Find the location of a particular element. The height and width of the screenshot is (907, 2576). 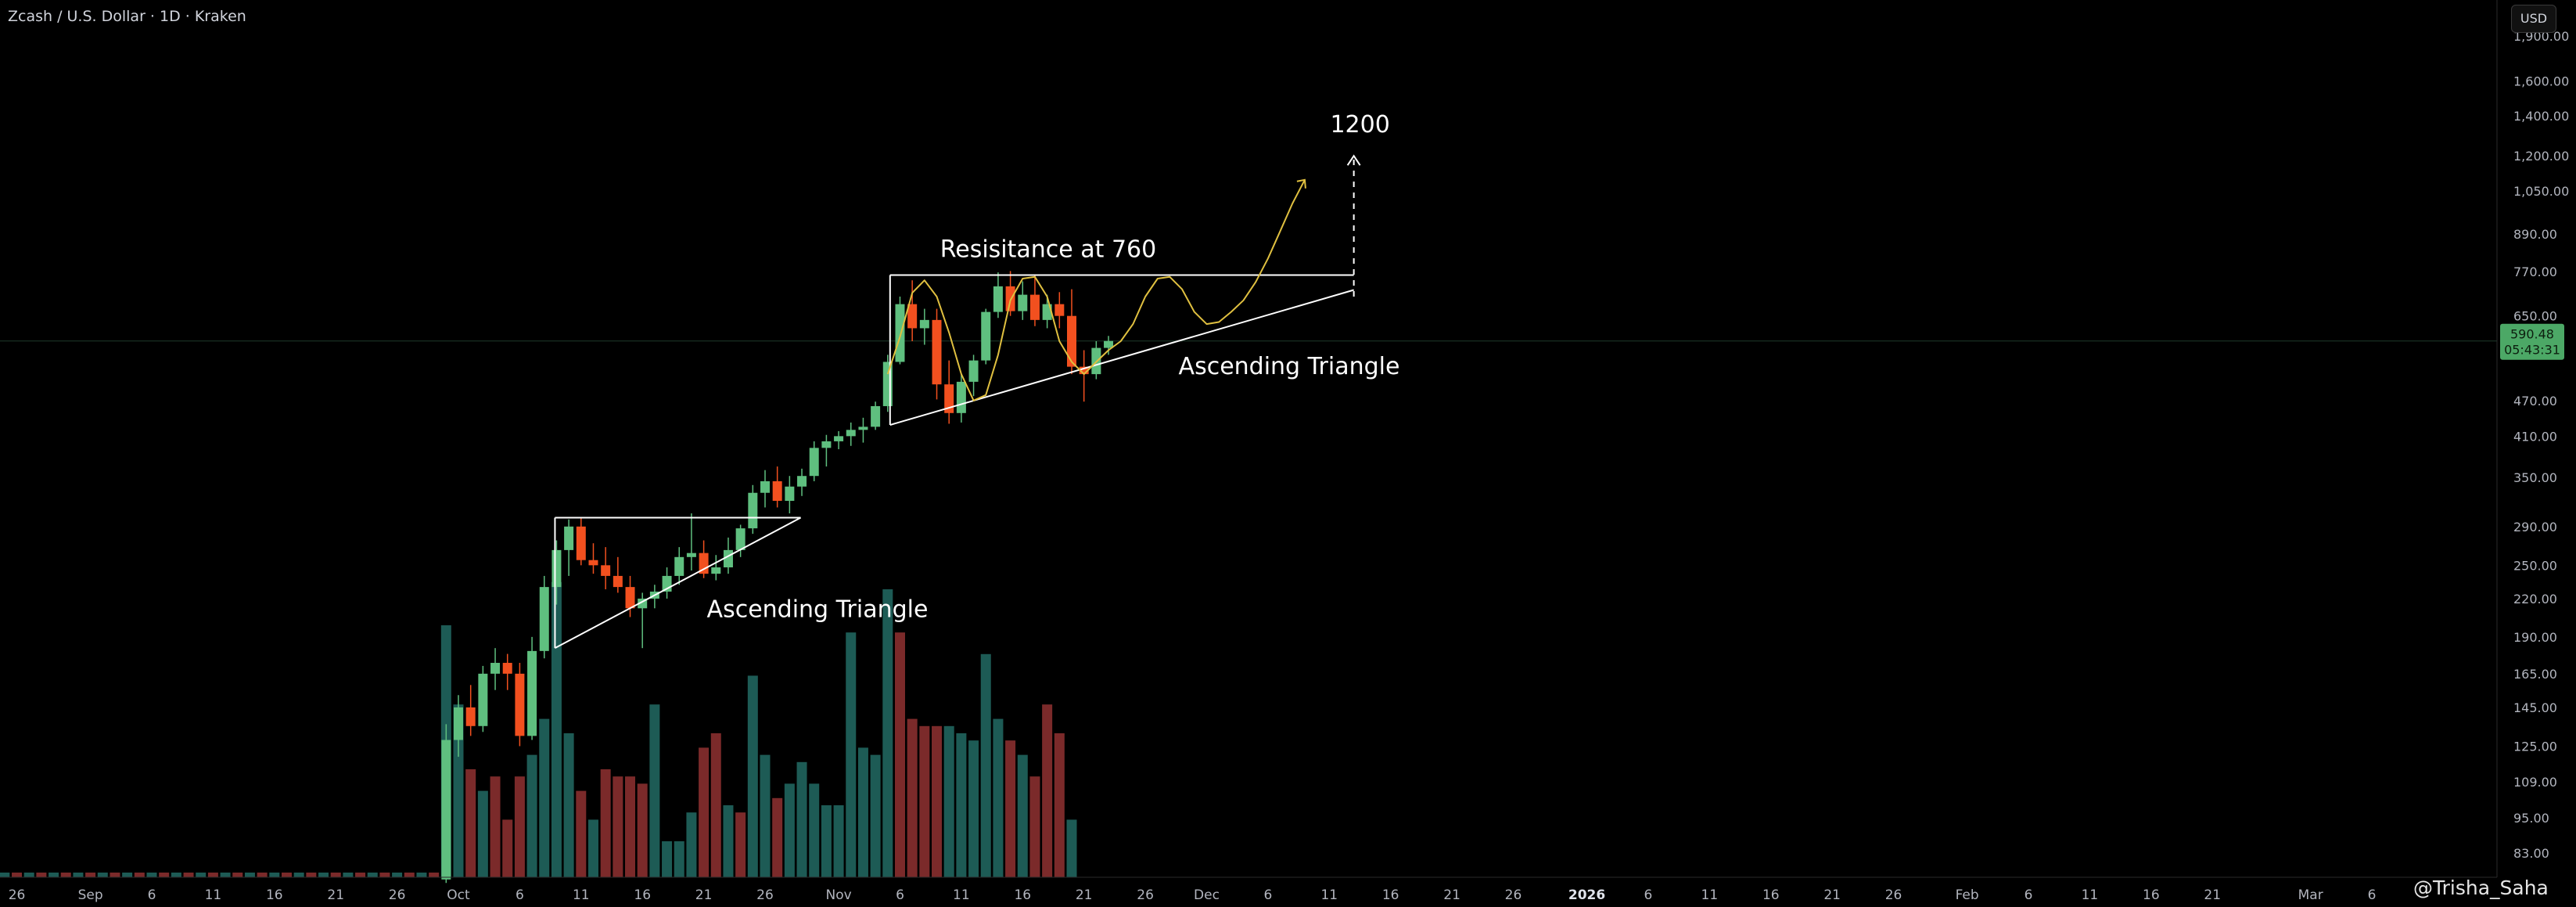

triangle-2-support is located at coordinates (1122, 357).